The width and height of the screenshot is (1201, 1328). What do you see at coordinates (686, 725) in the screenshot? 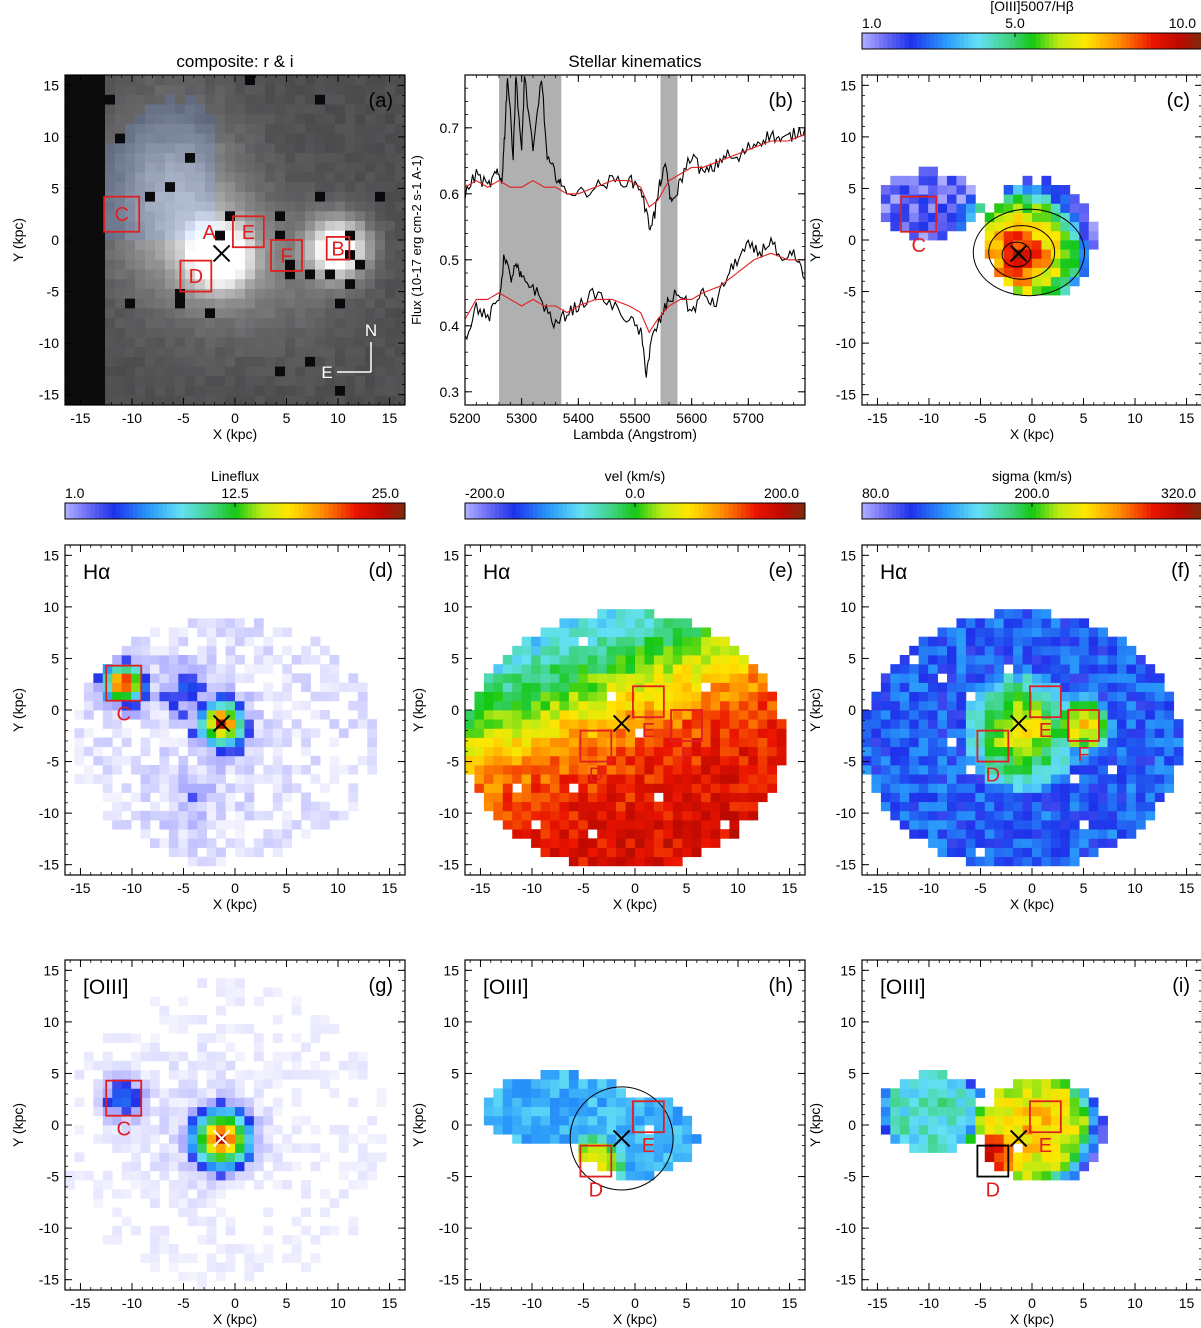
I see `region-box-F` at bounding box center [686, 725].